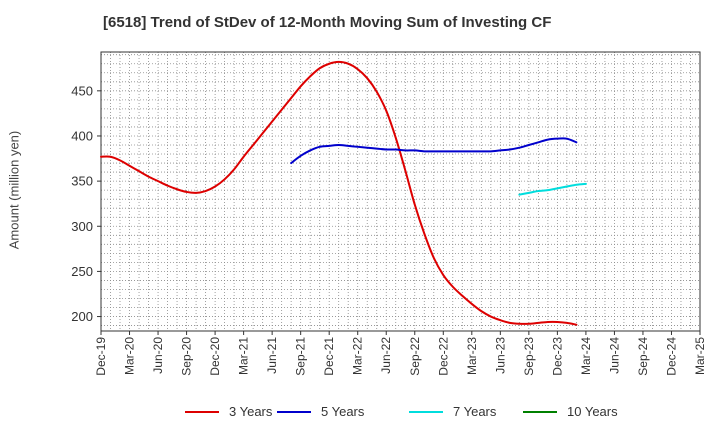 Image resolution: width=720 pixels, height=440 pixels. Describe the element at coordinates (529, 356) in the screenshot. I see `x-tick-label: Sep-23` at that location.